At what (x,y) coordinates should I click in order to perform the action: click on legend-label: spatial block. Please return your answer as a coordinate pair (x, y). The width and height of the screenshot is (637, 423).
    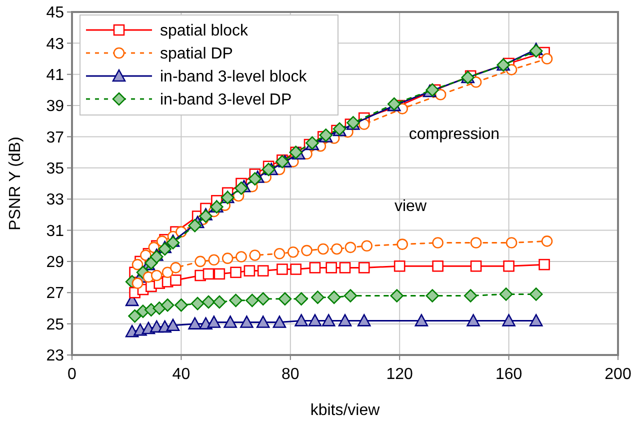
    Looking at the image, I should click on (205, 31).